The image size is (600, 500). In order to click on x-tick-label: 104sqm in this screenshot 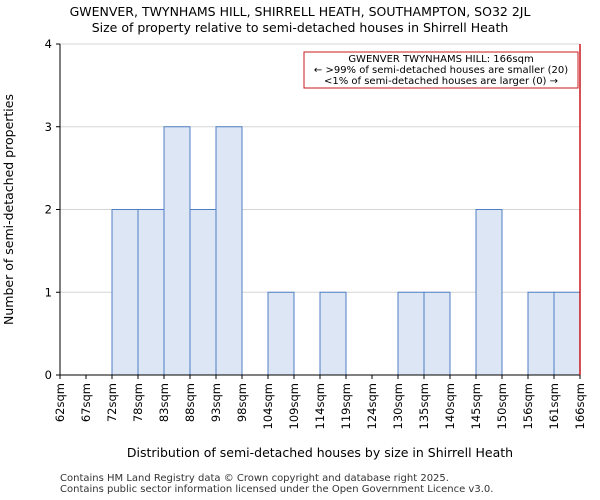, I will do `click(268, 406)`.